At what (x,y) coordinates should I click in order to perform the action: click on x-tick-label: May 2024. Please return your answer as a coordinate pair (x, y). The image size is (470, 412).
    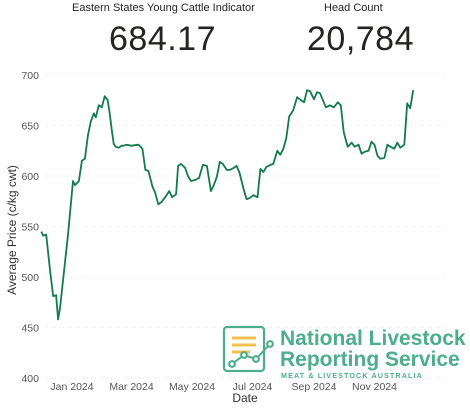
    Looking at the image, I should click on (192, 387).